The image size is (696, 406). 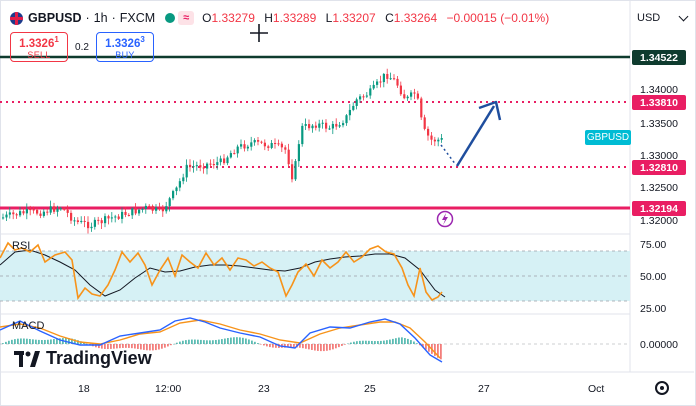 What do you see at coordinates (100, 18) in the screenshot?
I see `timeframe: 1h` at bounding box center [100, 18].